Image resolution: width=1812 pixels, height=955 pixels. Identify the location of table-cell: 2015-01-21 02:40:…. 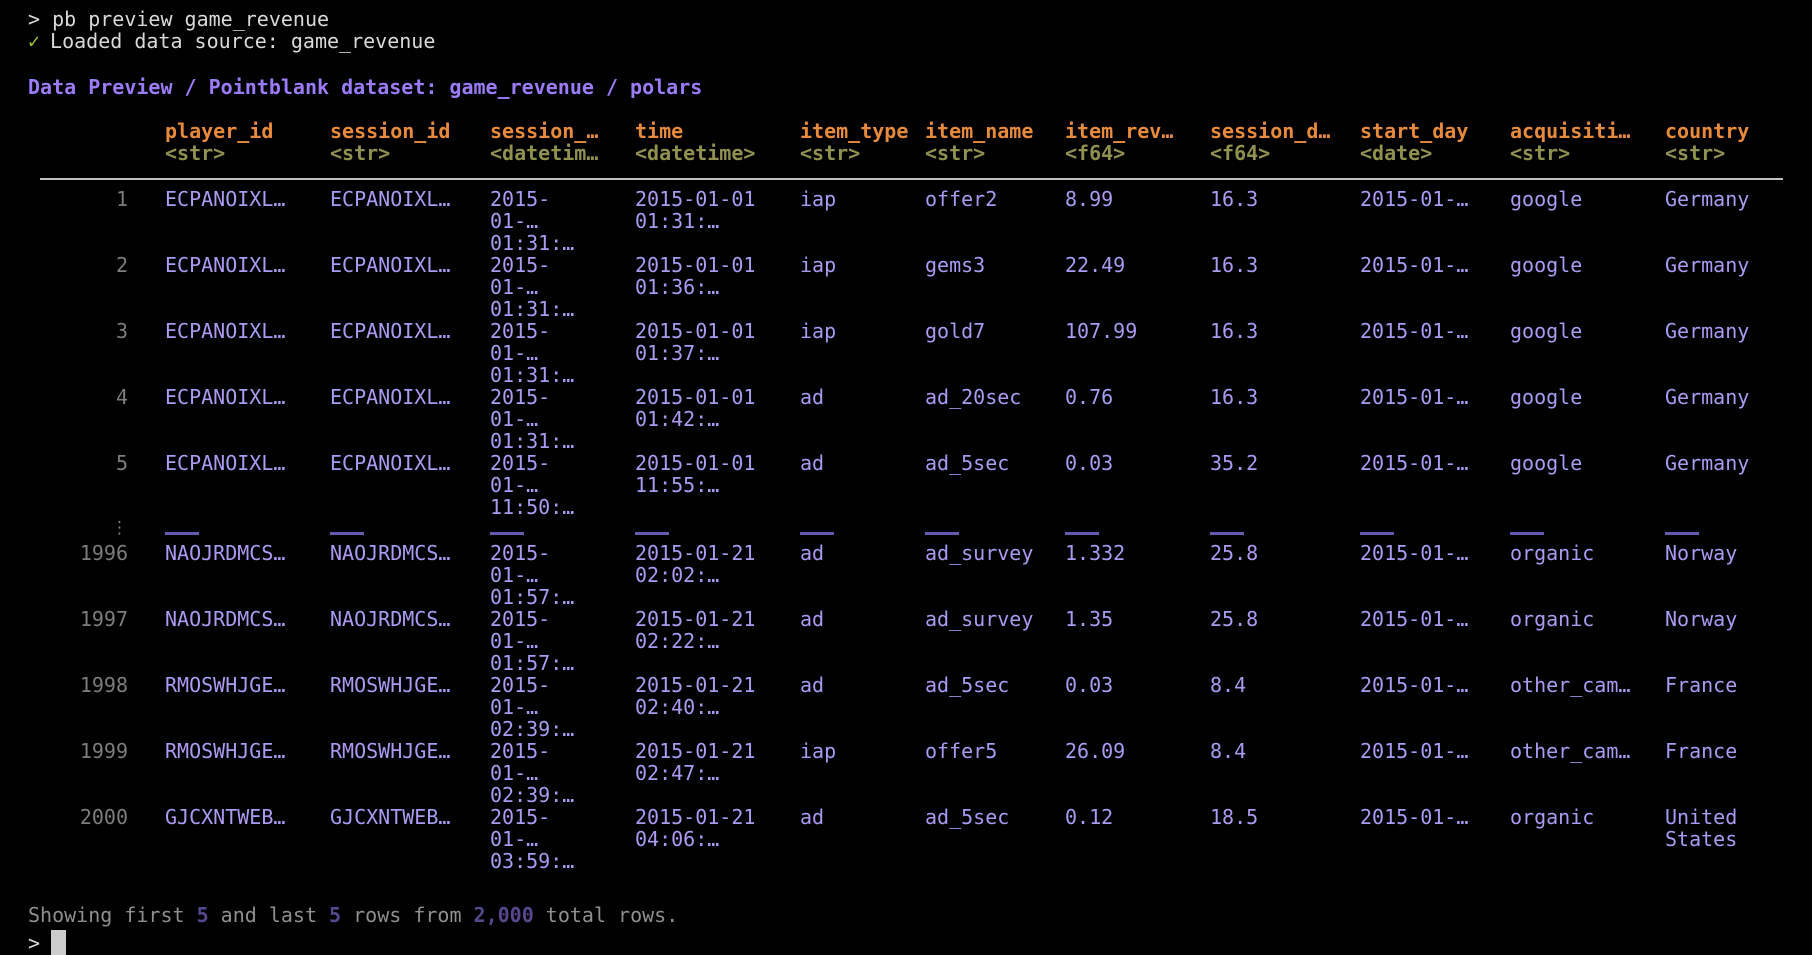
(695, 696).